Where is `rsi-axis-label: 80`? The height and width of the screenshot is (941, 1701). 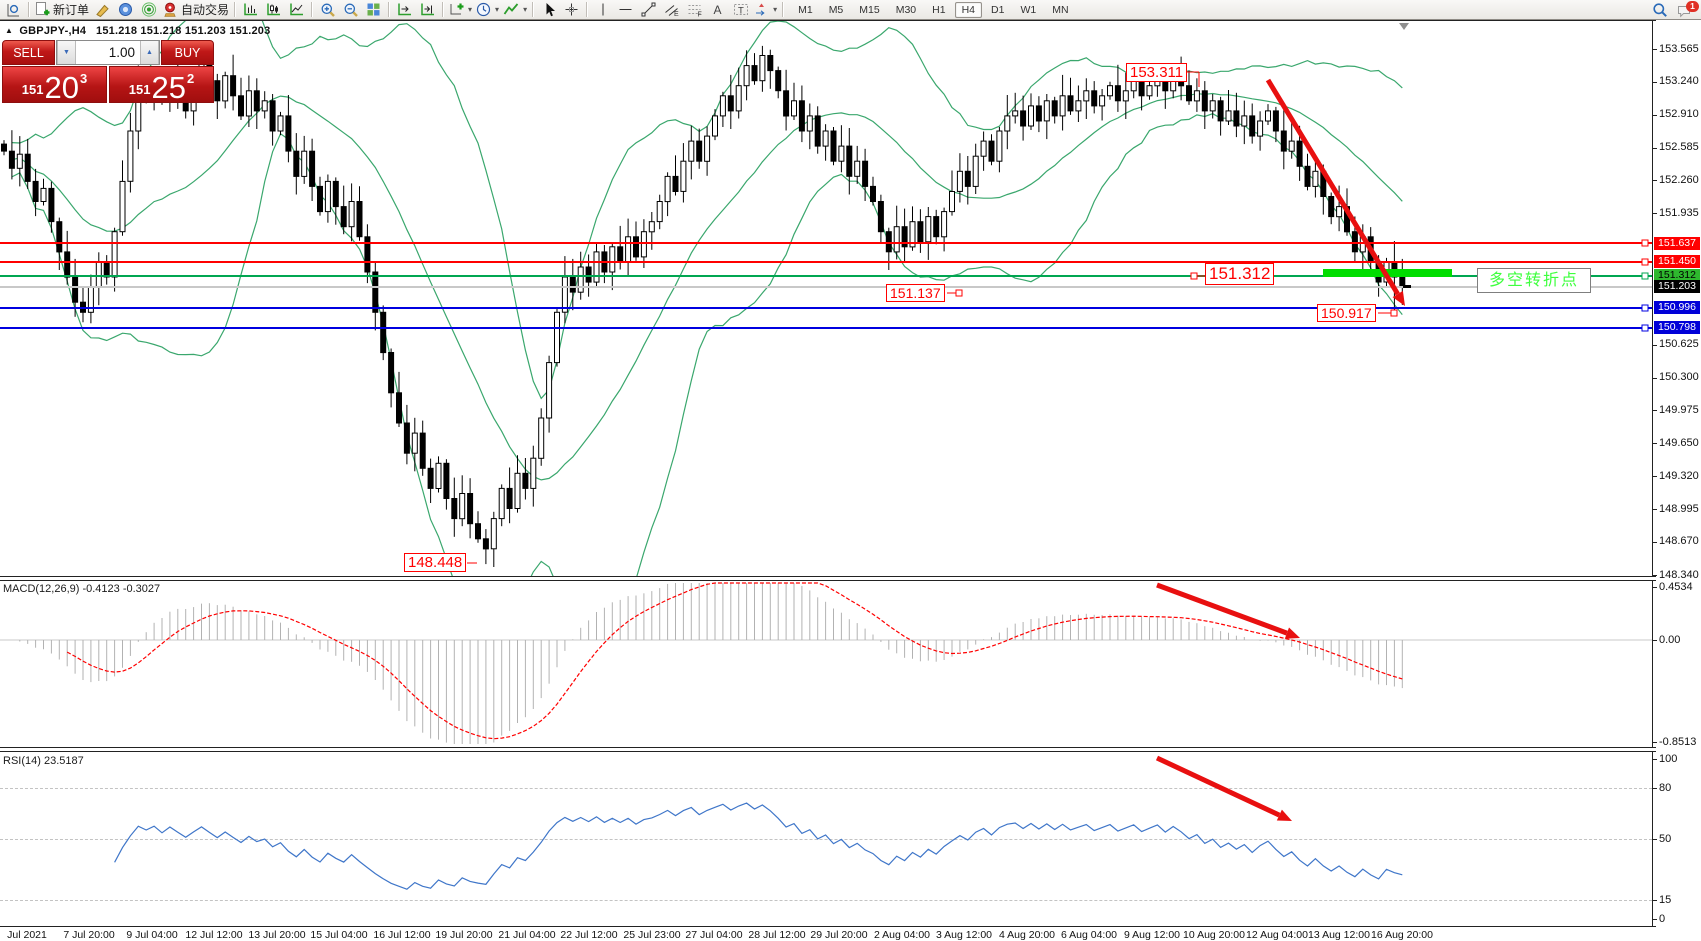
rsi-axis-label: 80 is located at coordinates (1665, 788).